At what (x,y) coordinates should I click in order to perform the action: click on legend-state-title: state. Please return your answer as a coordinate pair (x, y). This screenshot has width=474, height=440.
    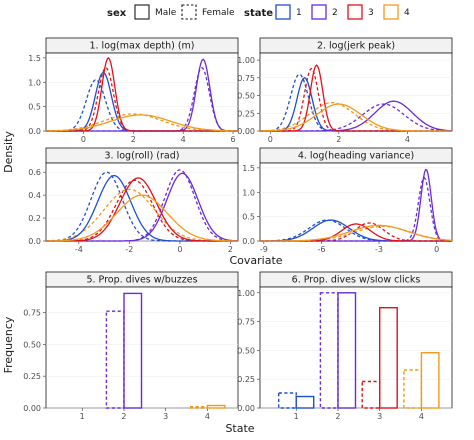
    Looking at the image, I should click on (258, 13).